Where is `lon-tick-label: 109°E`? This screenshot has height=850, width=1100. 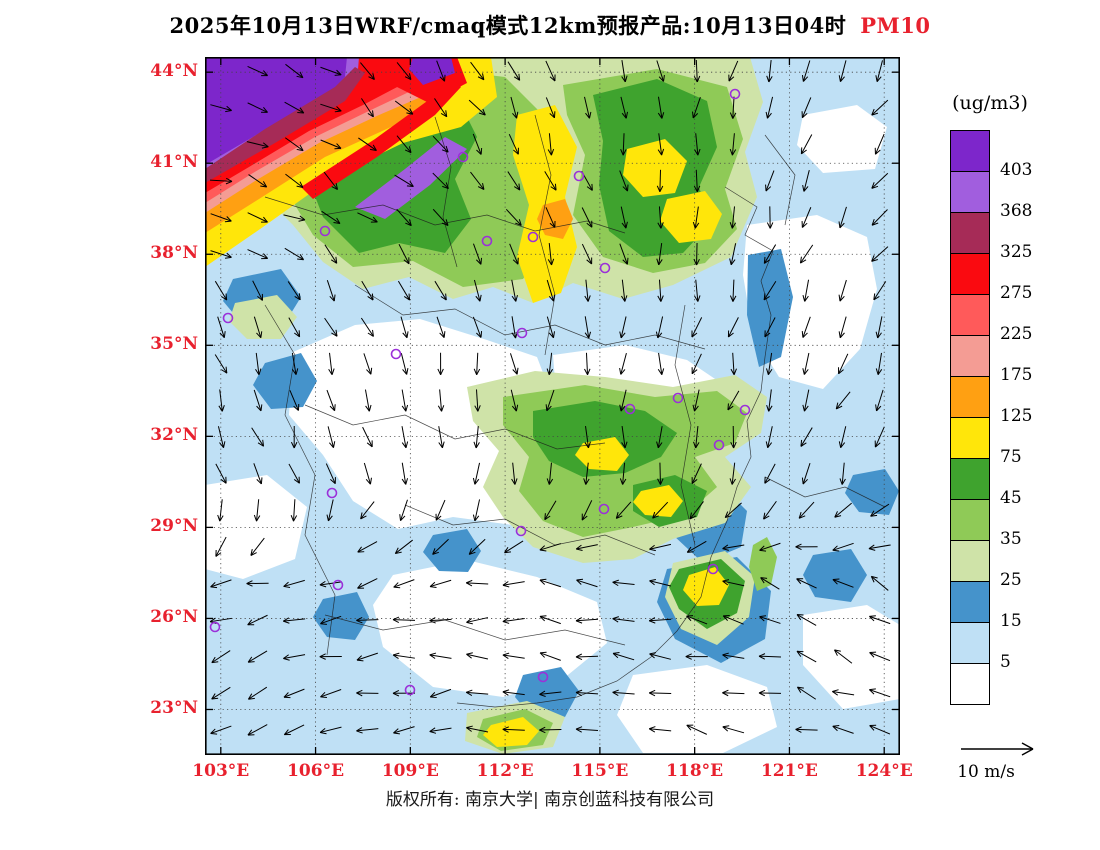
lon-tick-label: 109°E is located at coordinates (410, 771).